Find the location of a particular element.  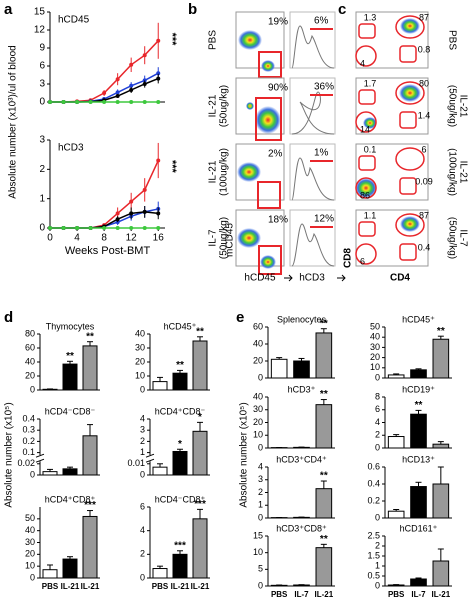

x-tick-label: 4 is located at coordinates (77, 238).